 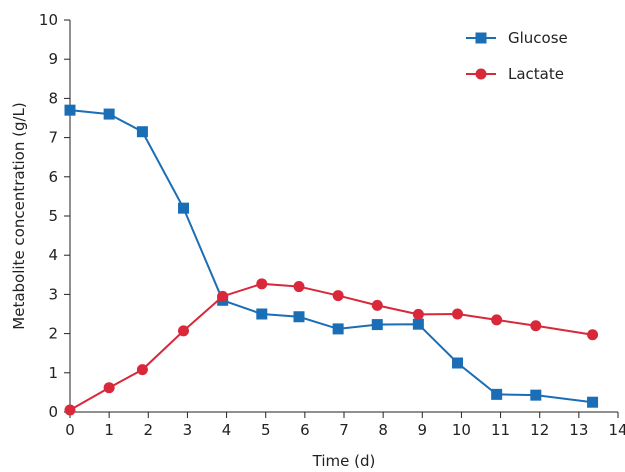 What do you see at coordinates (266, 430) in the screenshot?
I see `x-tick-label: 5` at bounding box center [266, 430].